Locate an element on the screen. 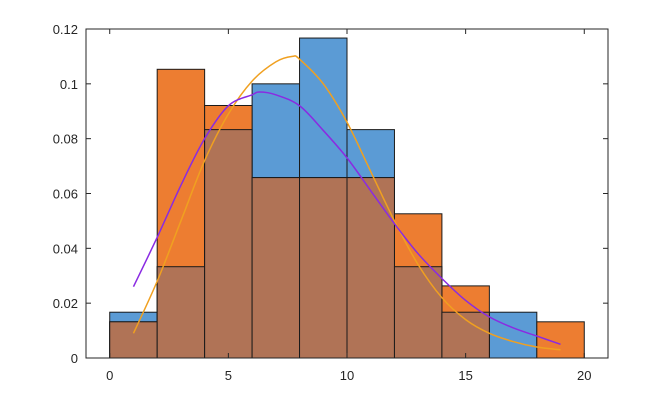 This screenshot has height=404, width=672. y-tick-label-5: 0.1 is located at coordinates (69, 84).